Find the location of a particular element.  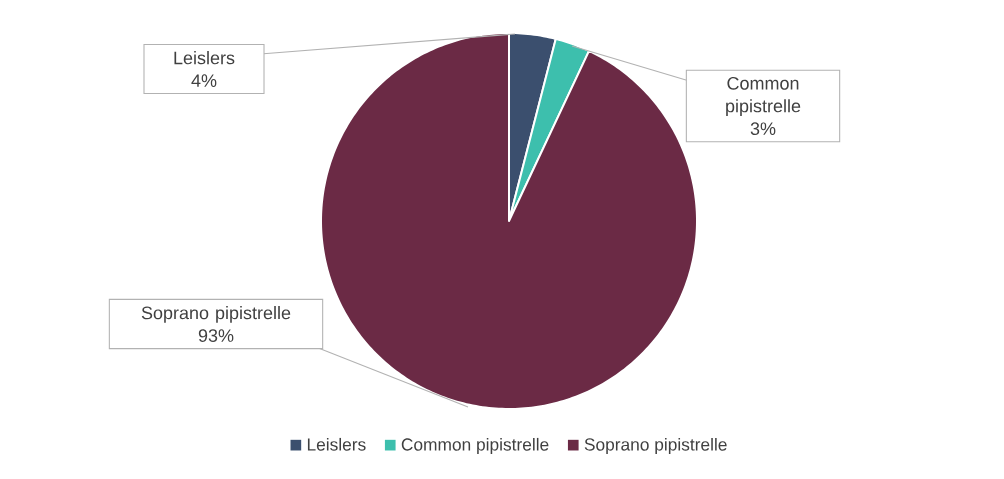

legend-label: Soprano pipistrelle is located at coordinates (655, 446).